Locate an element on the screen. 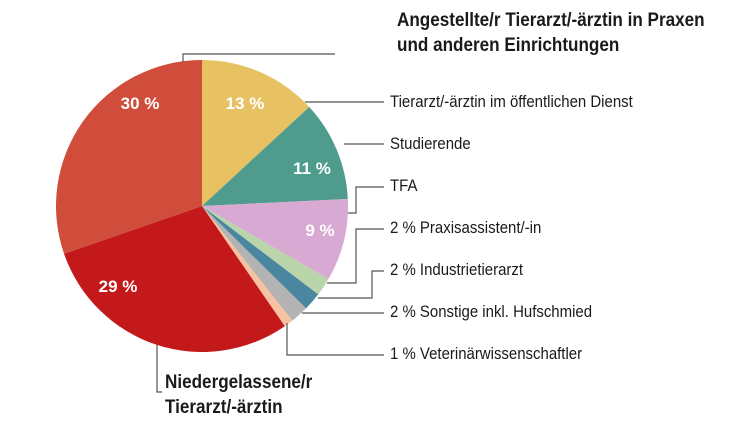 The height and width of the screenshot is (422, 750). slice-value-label: 11 % is located at coordinates (312, 168).